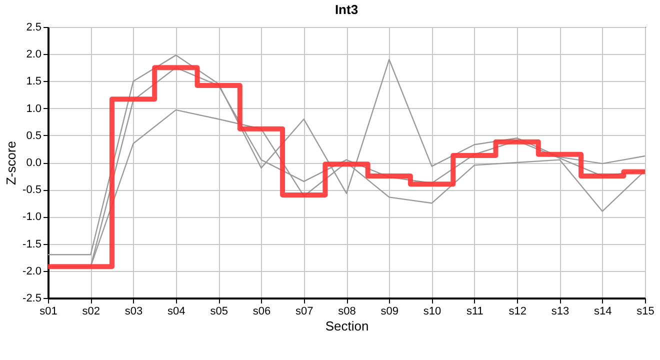 Image resolution: width=660 pixels, height=360 pixels. Describe the element at coordinates (32, 271) in the screenshot. I see `y-tick-label: -2.0` at that location.